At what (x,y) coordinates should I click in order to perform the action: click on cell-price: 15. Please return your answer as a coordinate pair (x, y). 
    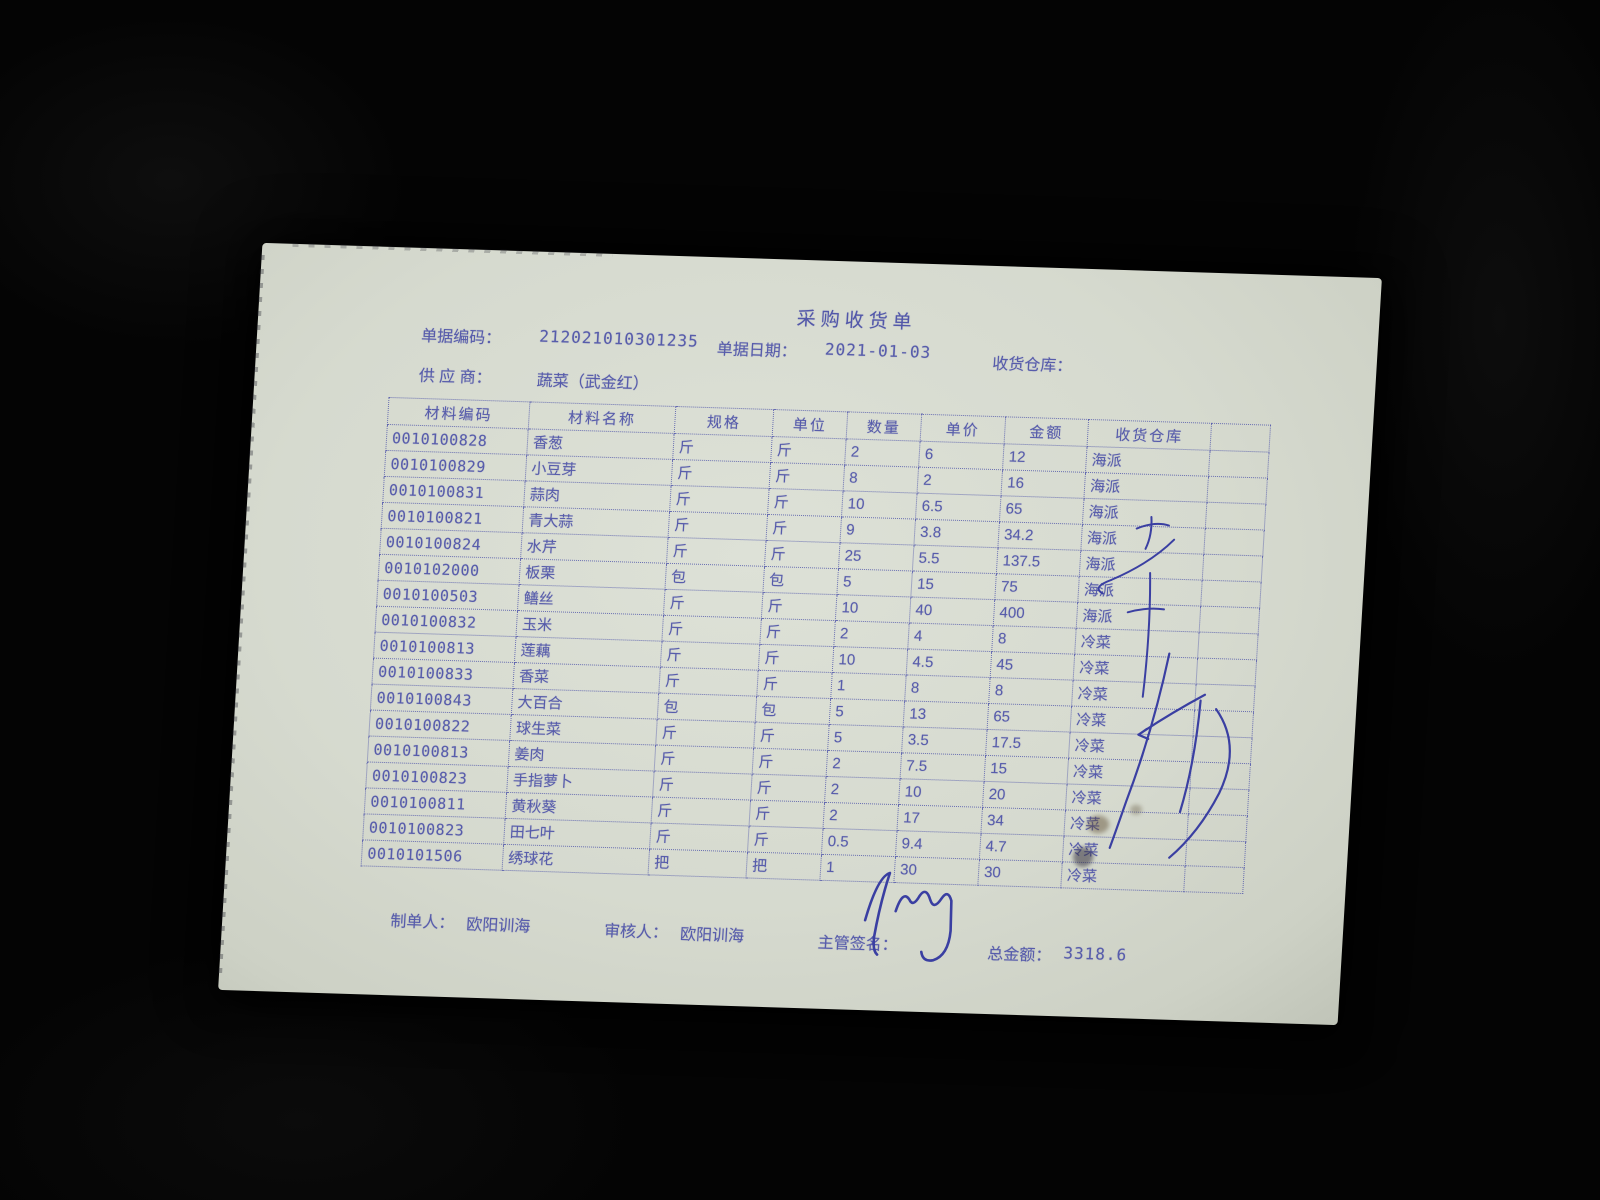
    Looking at the image, I should click on (953, 585).